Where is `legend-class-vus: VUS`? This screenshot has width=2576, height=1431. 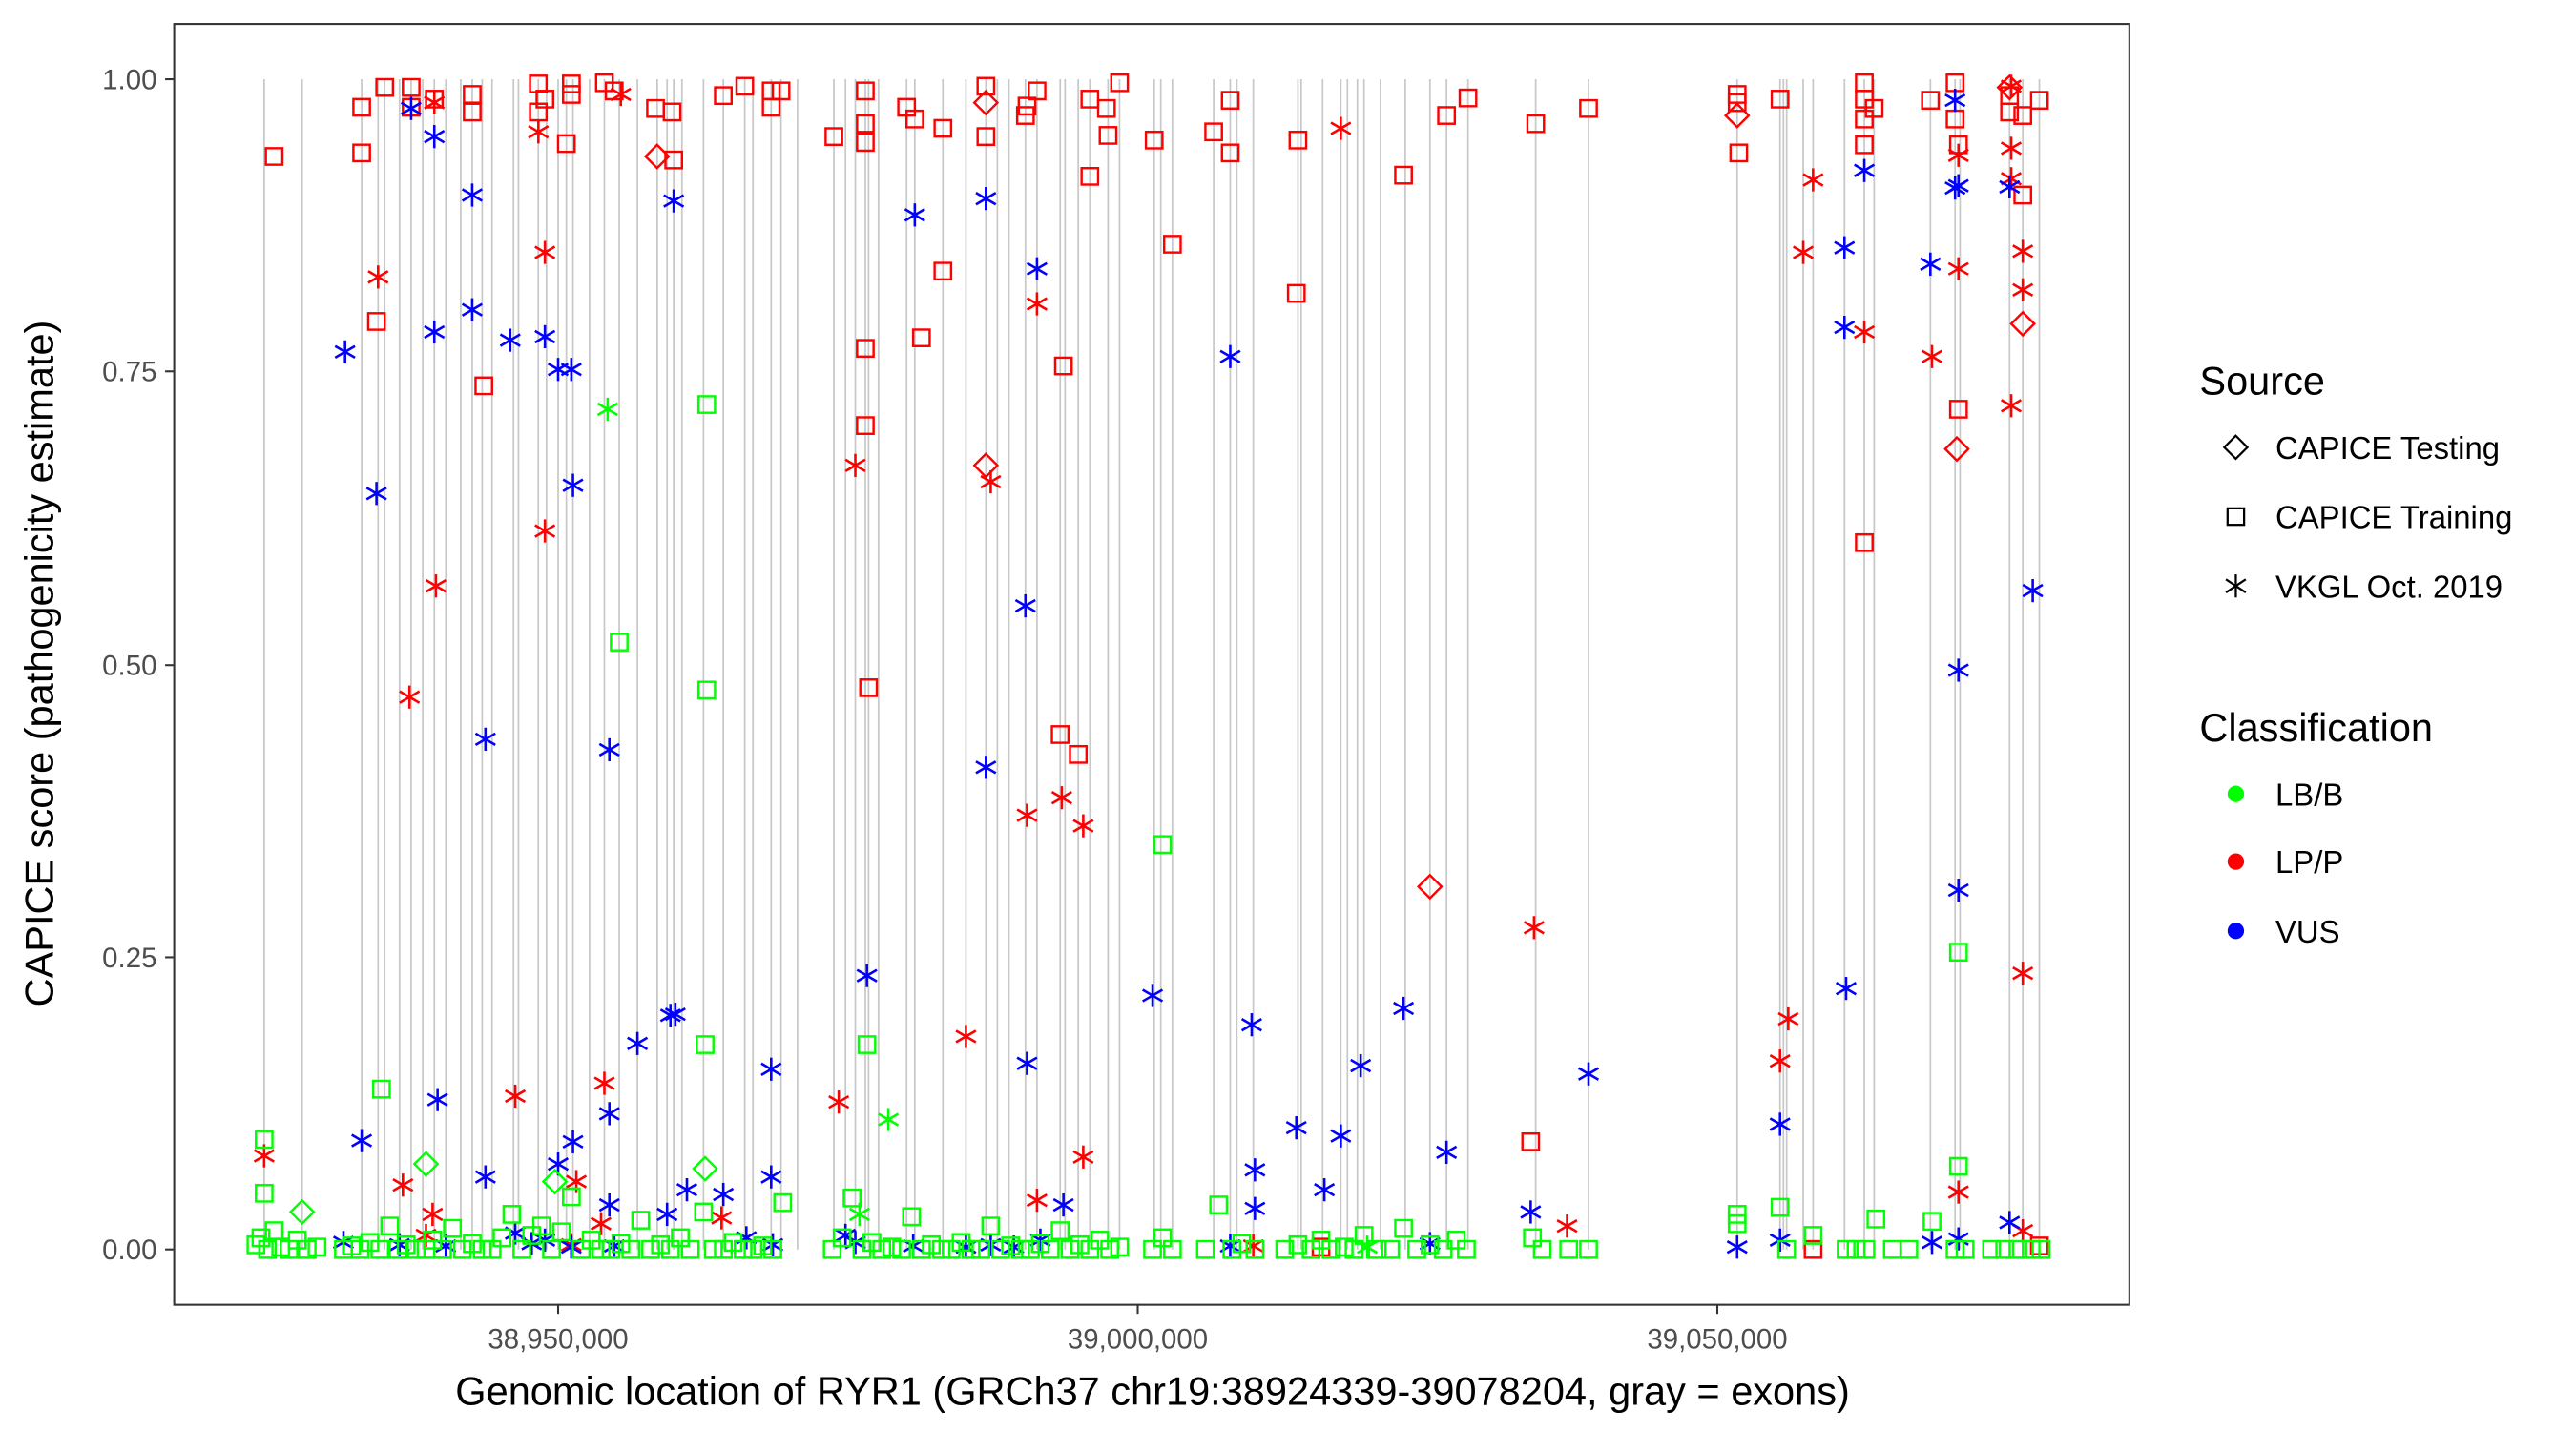 legend-class-vus: VUS is located at coordinates (2307, 931).